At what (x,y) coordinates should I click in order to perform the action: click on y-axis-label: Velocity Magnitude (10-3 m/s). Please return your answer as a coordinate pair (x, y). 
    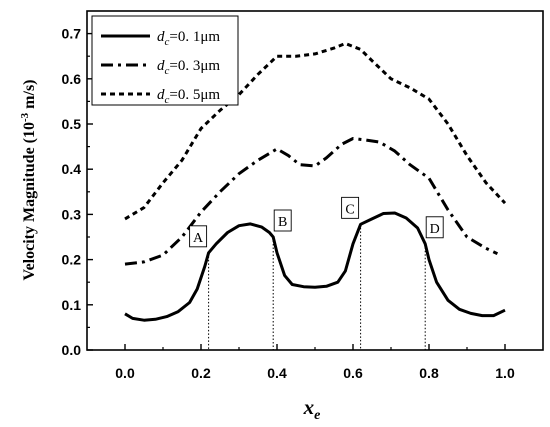
    Looking at the image, I should click on (28, 179).